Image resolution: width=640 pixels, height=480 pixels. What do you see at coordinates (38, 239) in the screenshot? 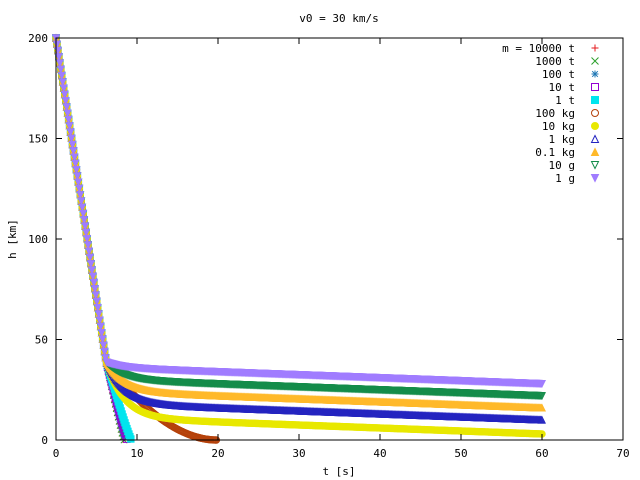
I see `y-tick-label: 100` at bounding box center [38, 239].